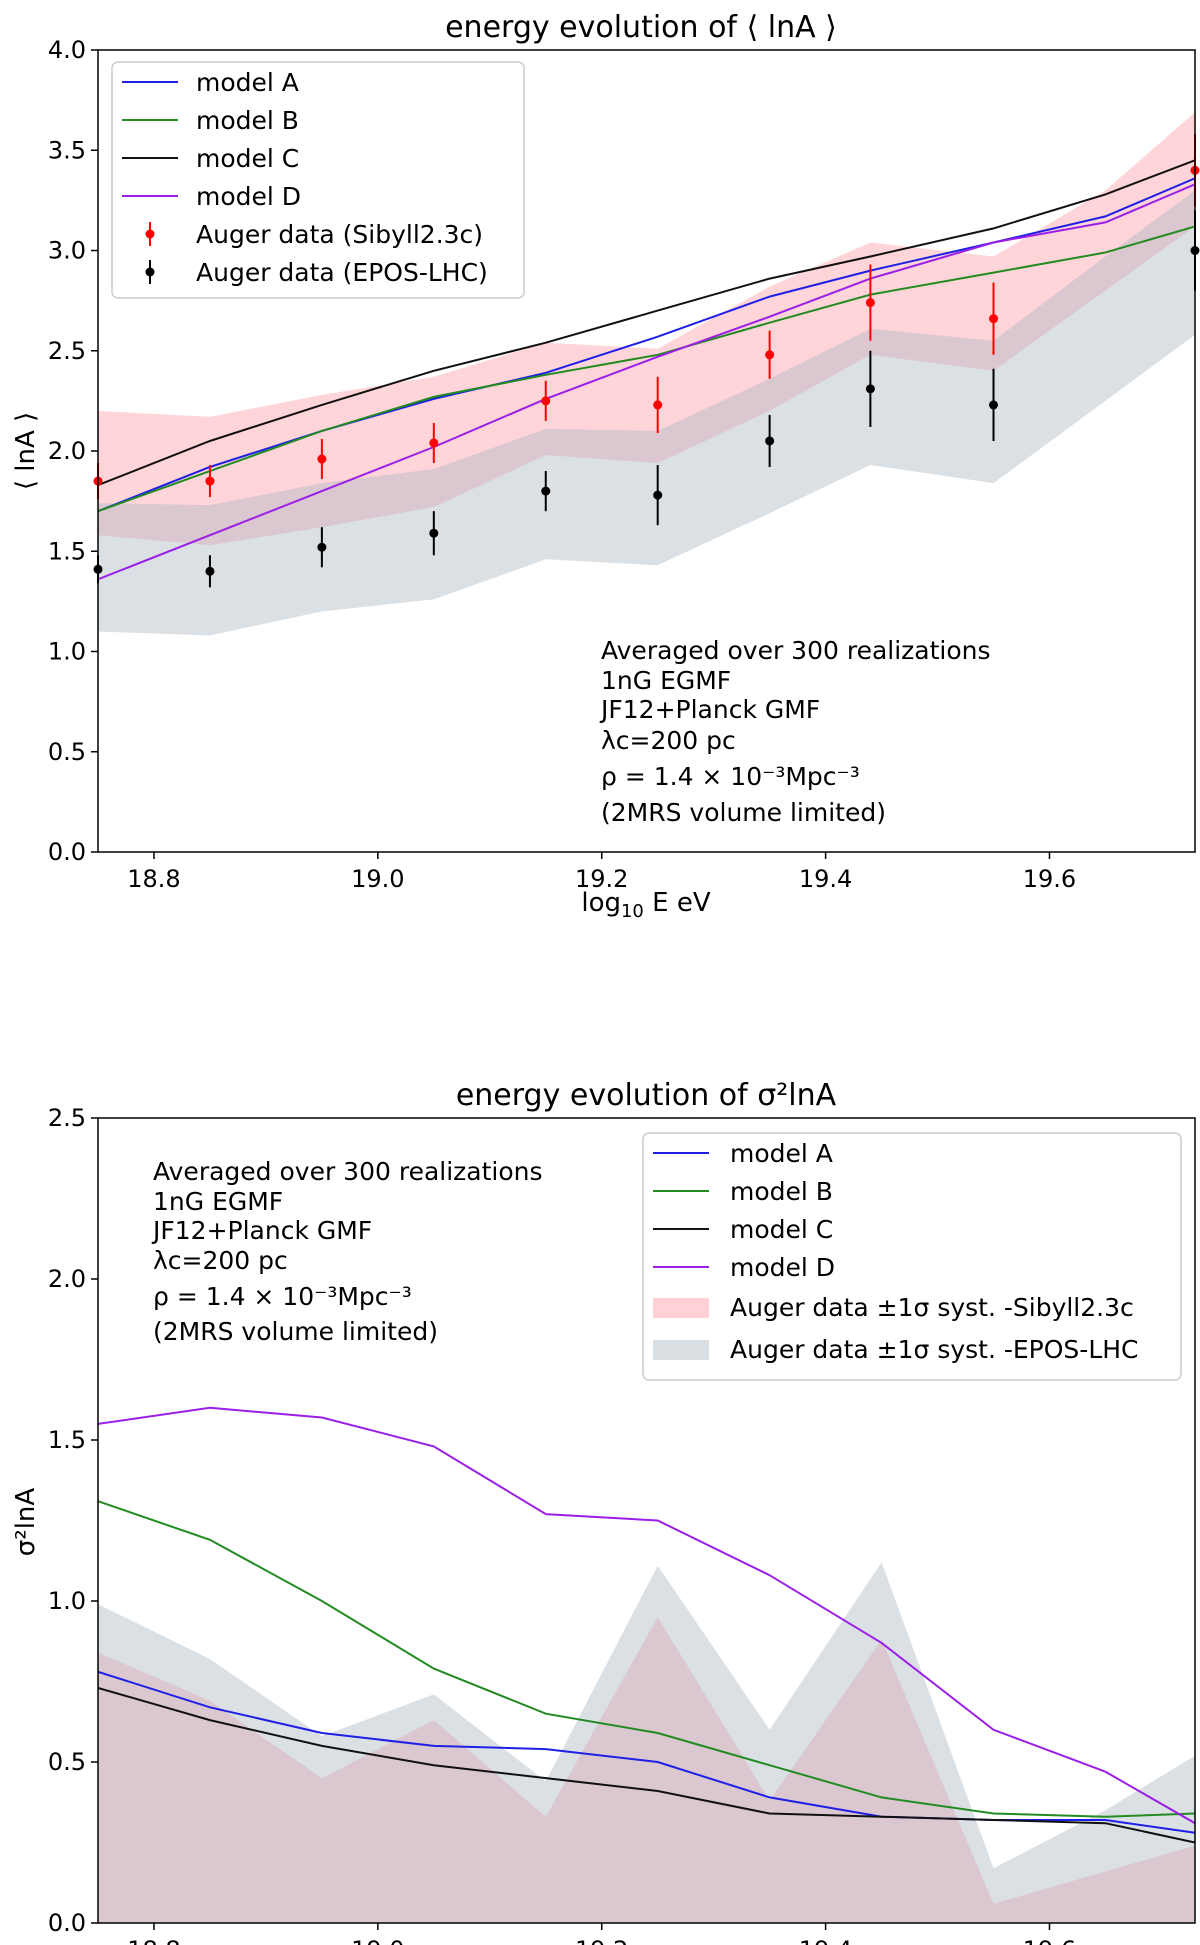 The image size is (1200, 1945). Describe the element at coordinates (934, 1349) in the screenshot. I see `legend2-label-epos-band: Auger data ±1σ syst. -EPOS-LHC` at that location.